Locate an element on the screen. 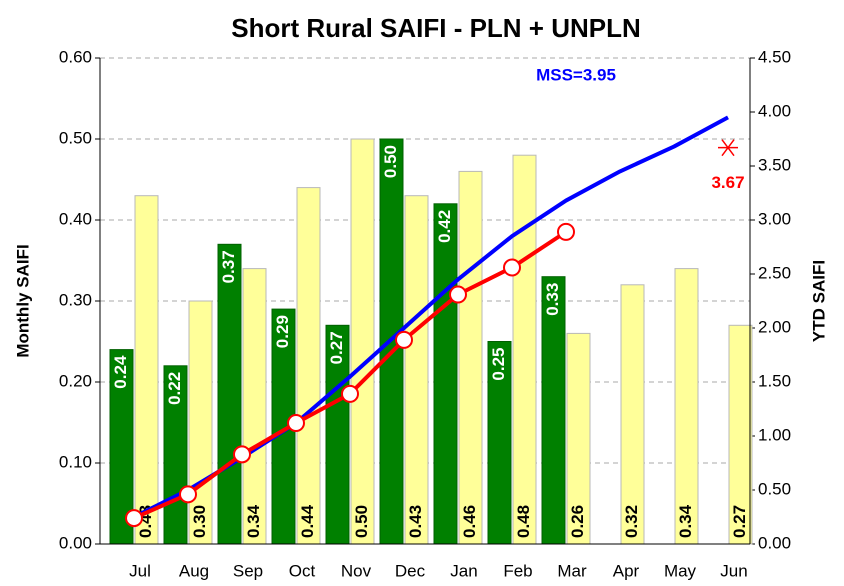 This screenshot has width=844, height=586. y2-tick-label: 4.50 is located at coordinates (774, 56).